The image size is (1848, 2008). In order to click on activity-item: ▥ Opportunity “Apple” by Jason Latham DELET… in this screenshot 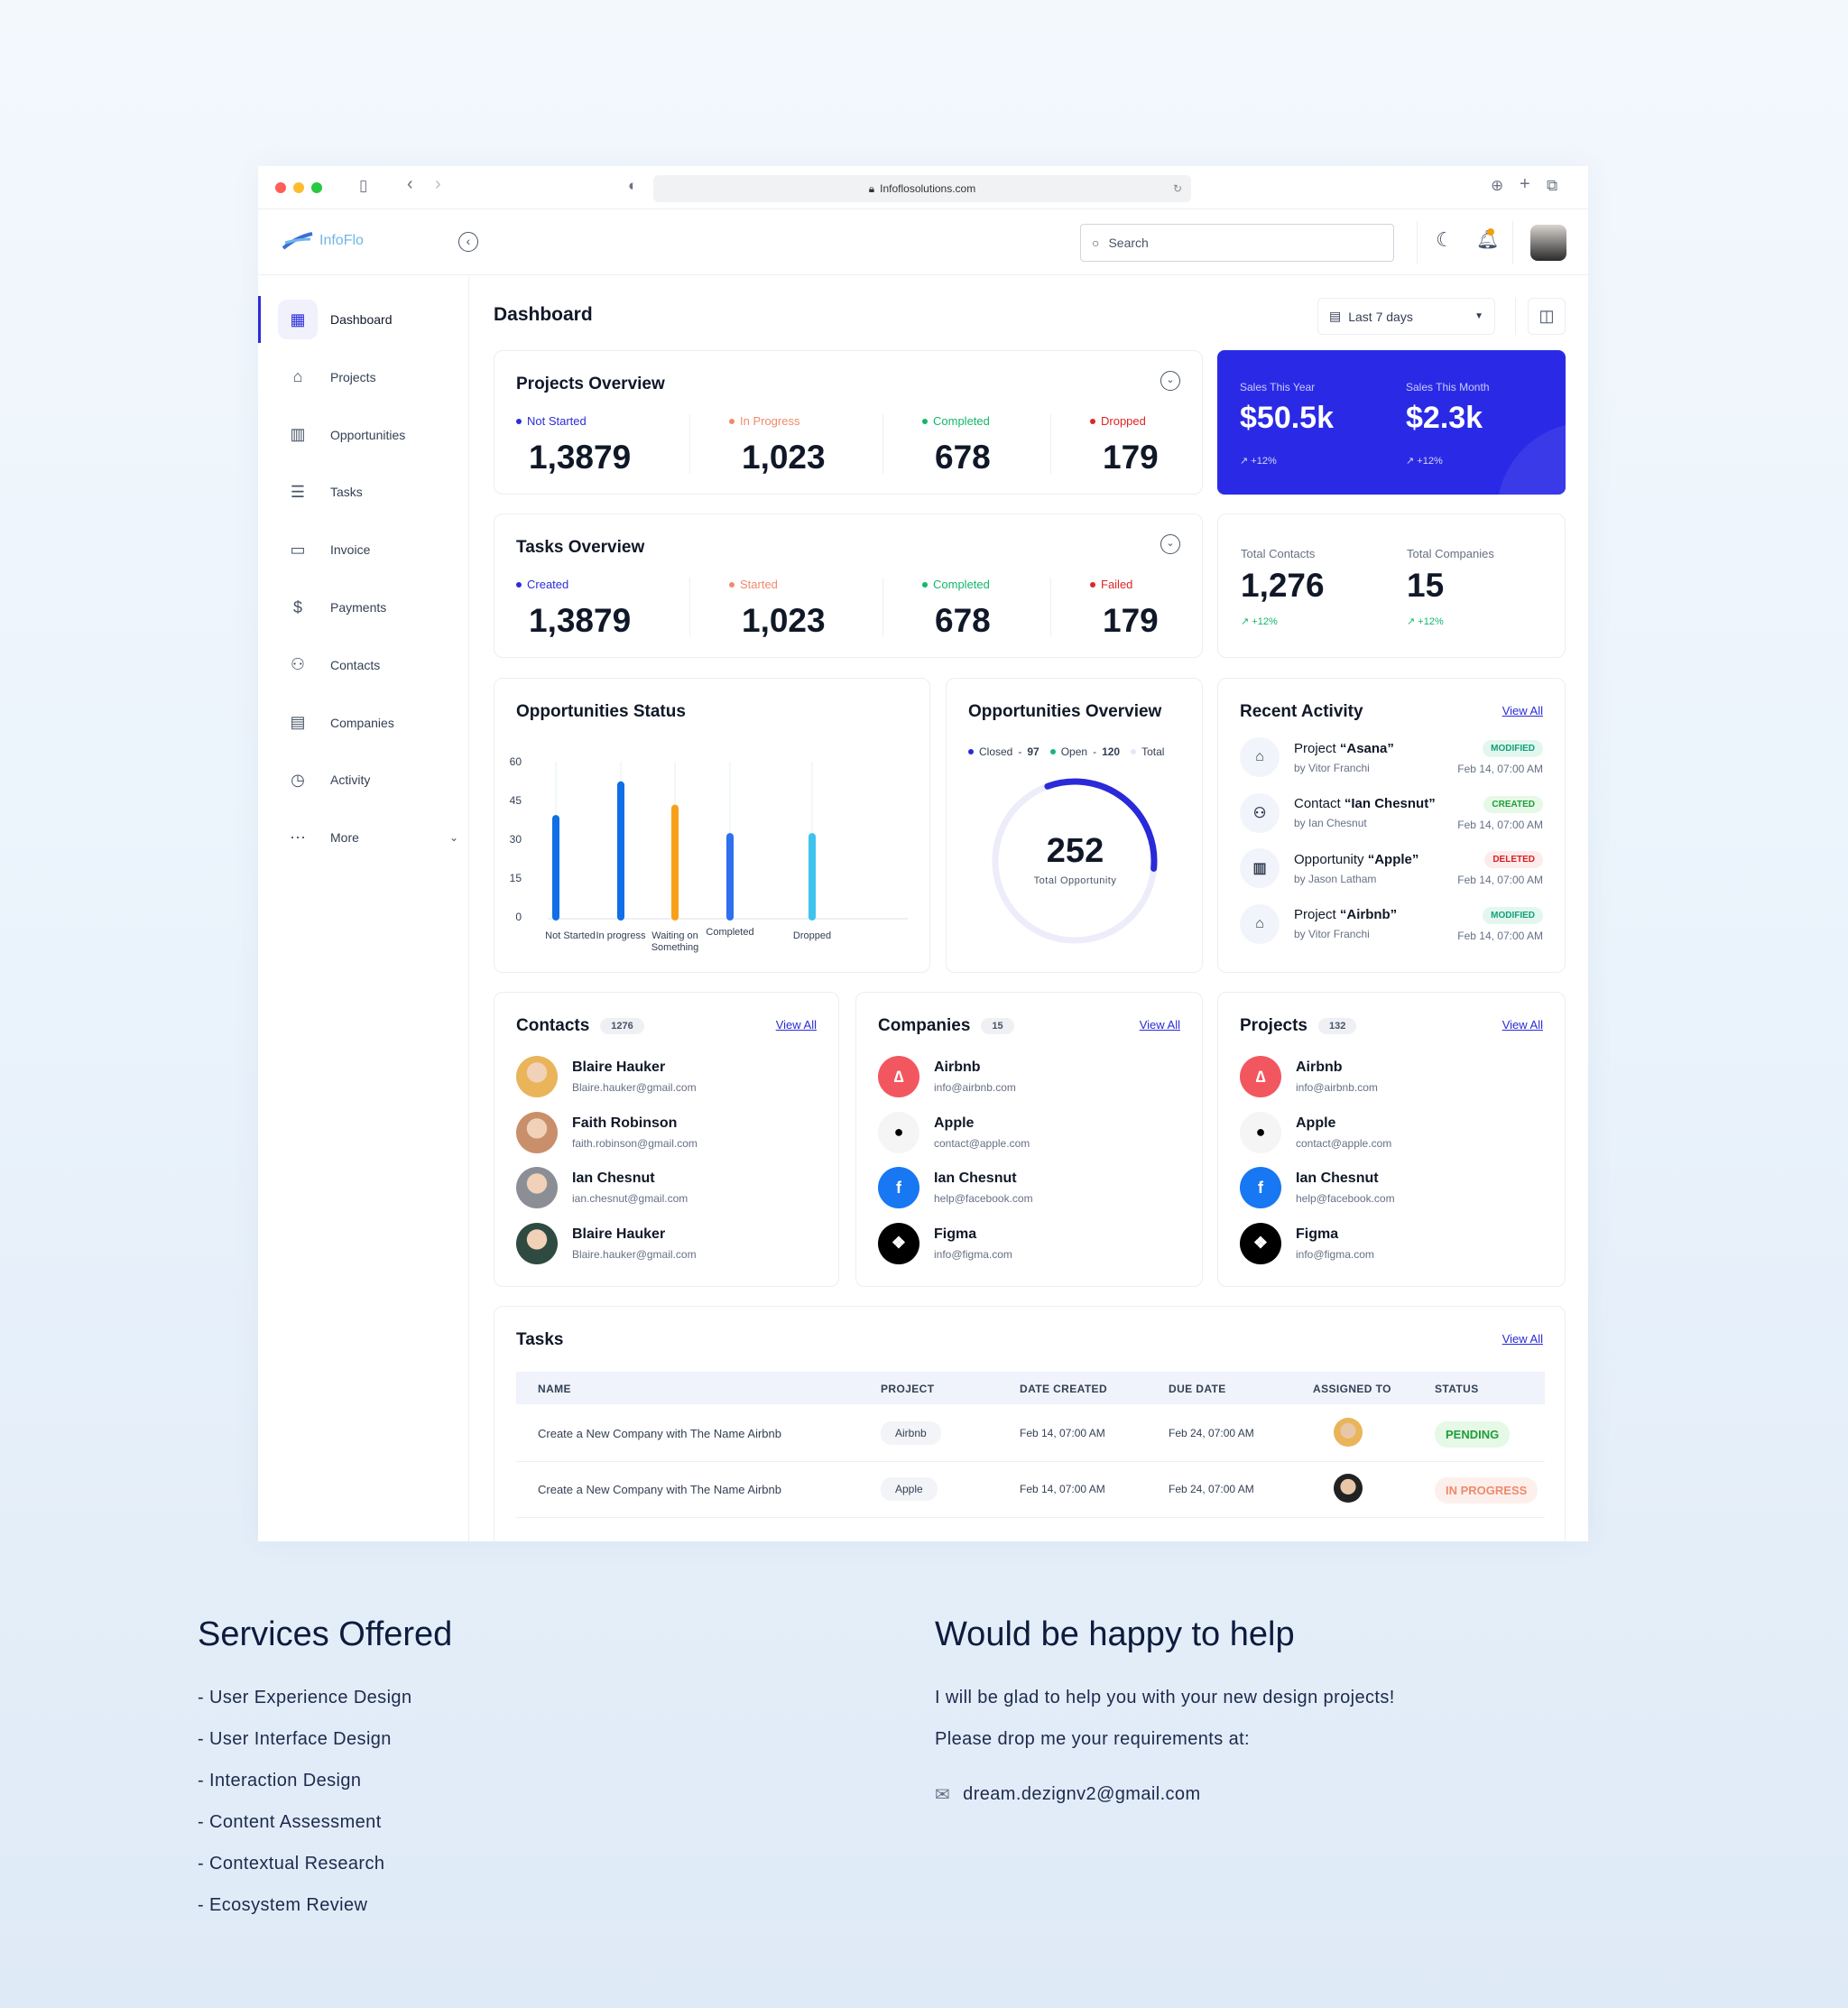, I will do `click(1391, 868)`.